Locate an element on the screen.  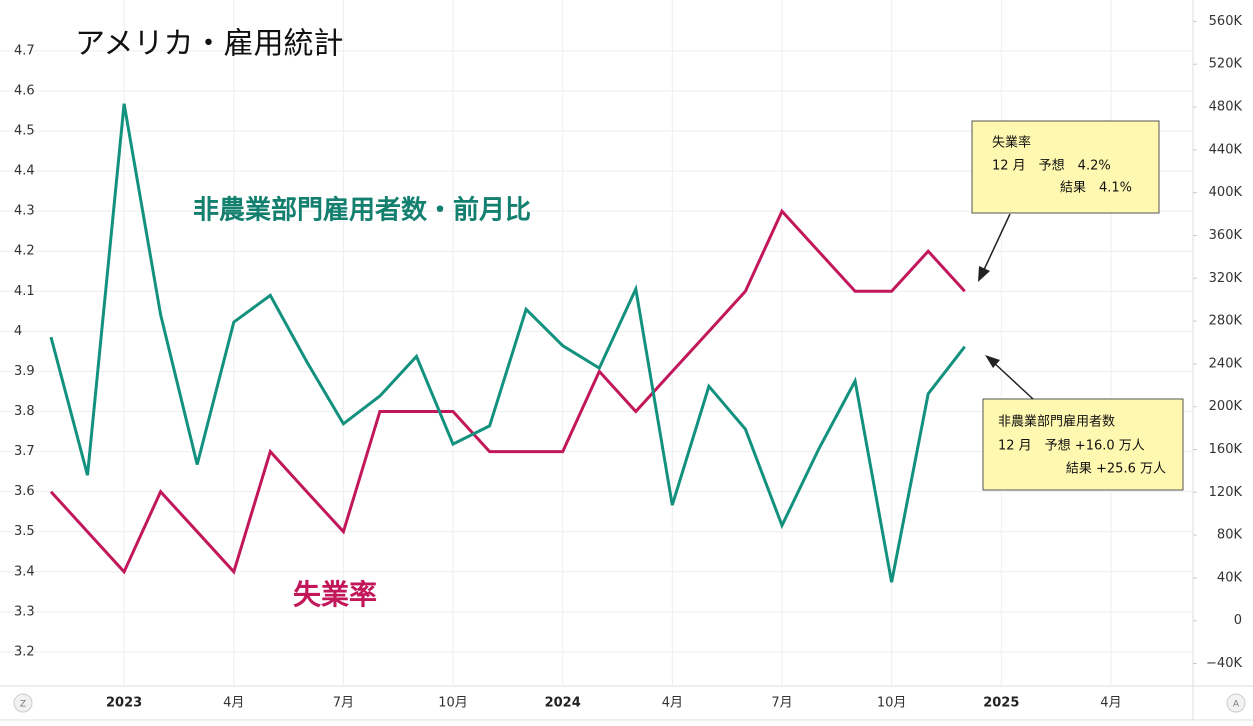
annotation-text: 結果 +25.6 万人 is located at coordinates (1116, 469).